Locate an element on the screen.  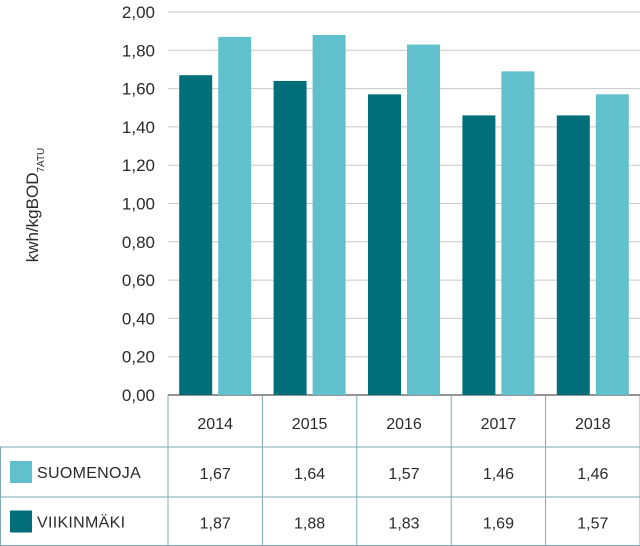
y-tick-label: 1,40 is located at coordinates (138, 127).